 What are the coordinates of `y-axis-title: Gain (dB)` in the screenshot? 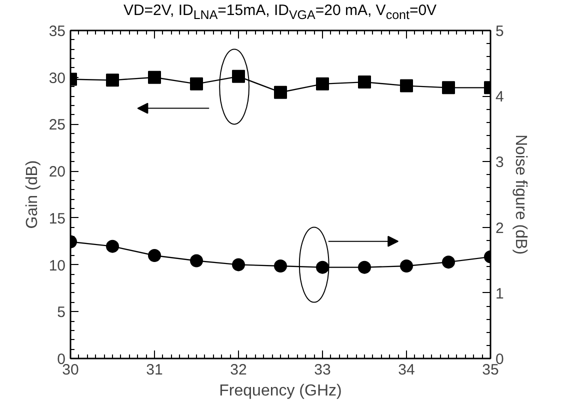 It's located at (32, 194).